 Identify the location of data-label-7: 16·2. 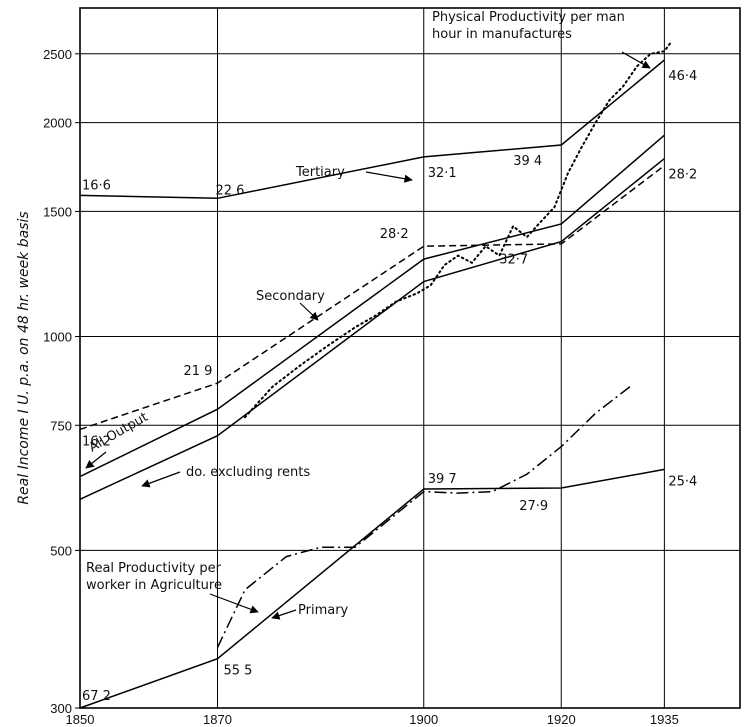
(96, 441).